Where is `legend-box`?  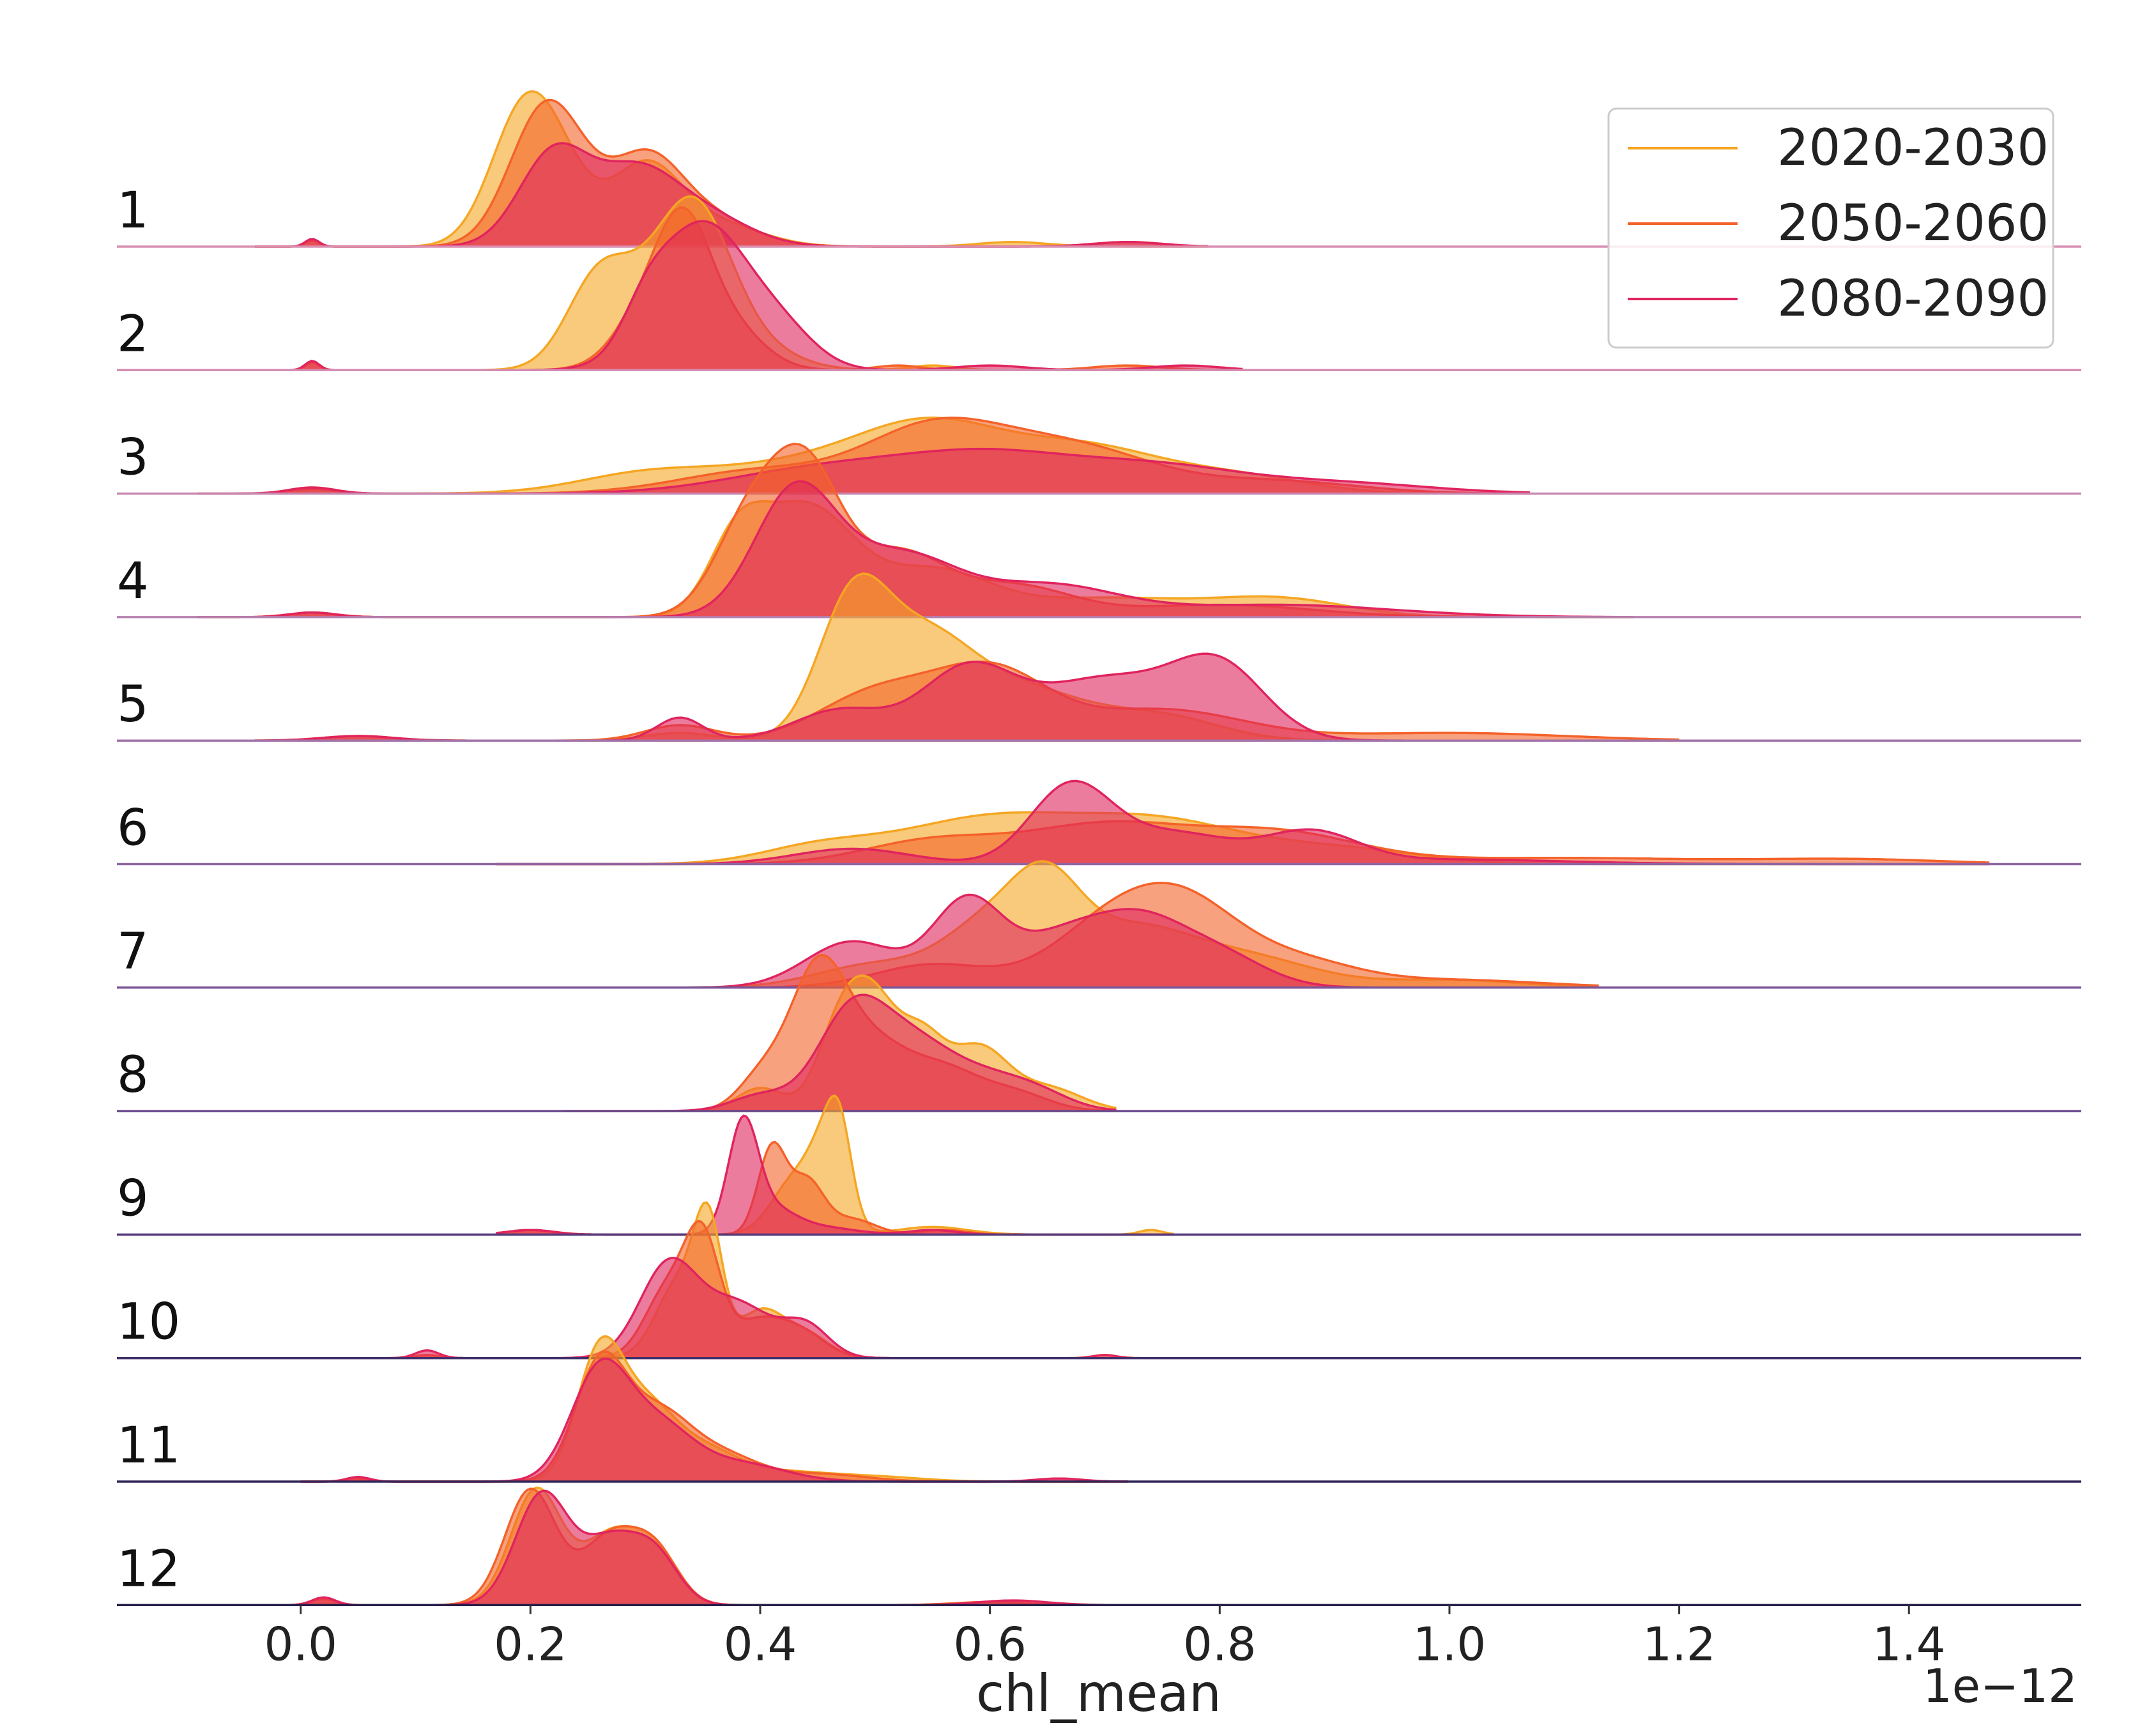 legend-box is located at coordinates (1830, 228).